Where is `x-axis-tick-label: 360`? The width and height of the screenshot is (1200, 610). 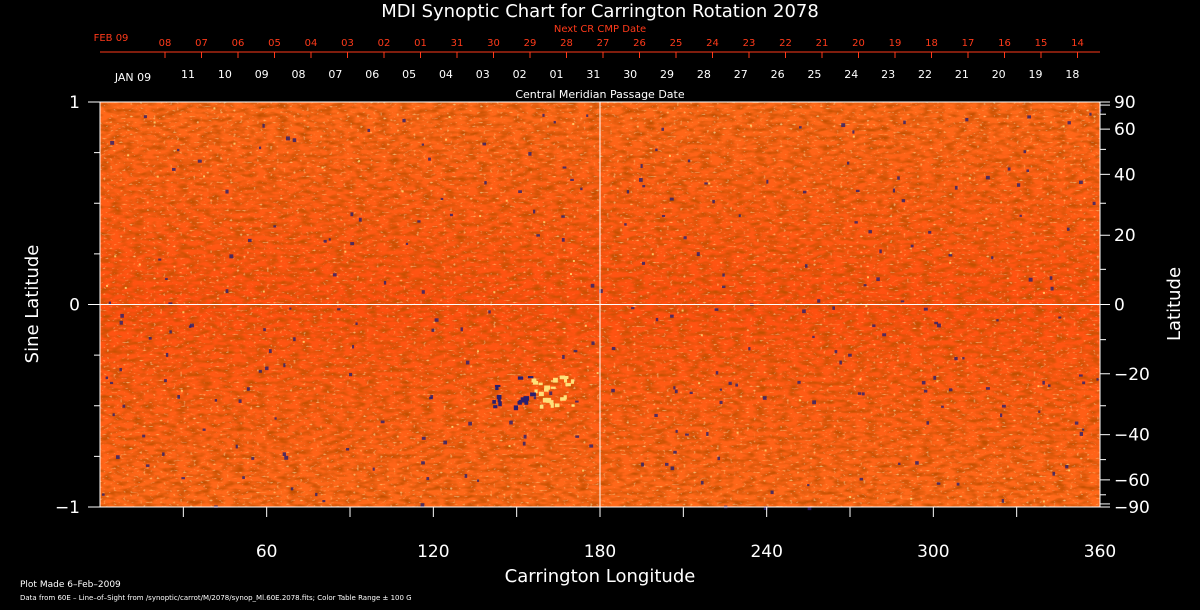 x-axis-tick-label: 360 is located at coordinates (1100, 552).